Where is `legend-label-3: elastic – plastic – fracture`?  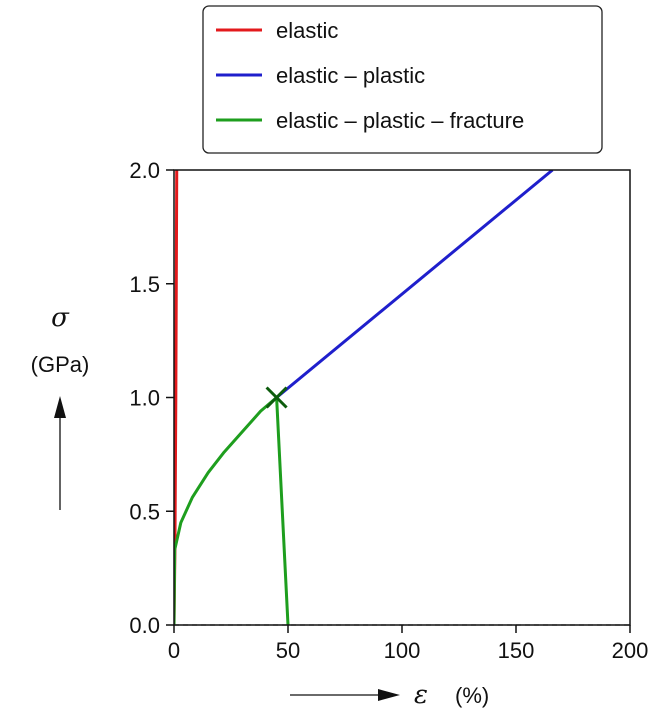 legend-label-3: elastic – plastic – fracture is located at coordinates (400, 120).